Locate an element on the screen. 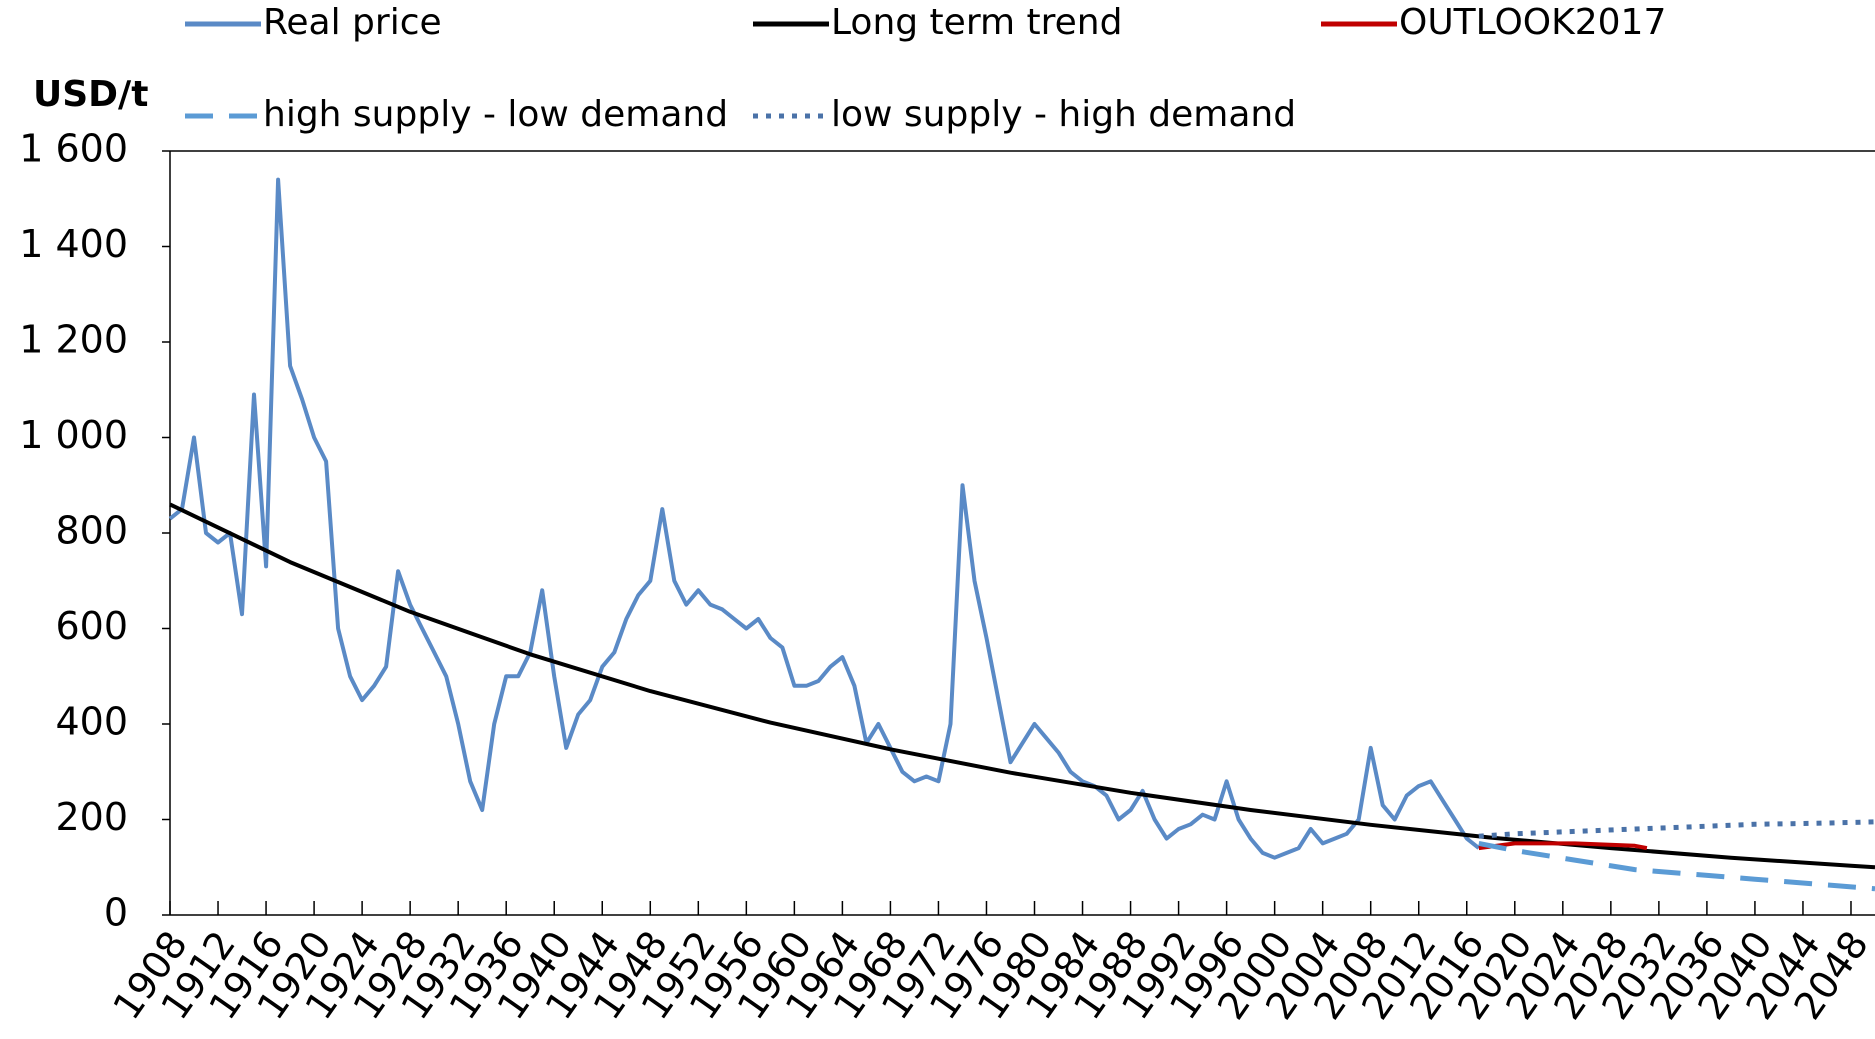  legend-label: Real price is located at coordinates (352, 22).